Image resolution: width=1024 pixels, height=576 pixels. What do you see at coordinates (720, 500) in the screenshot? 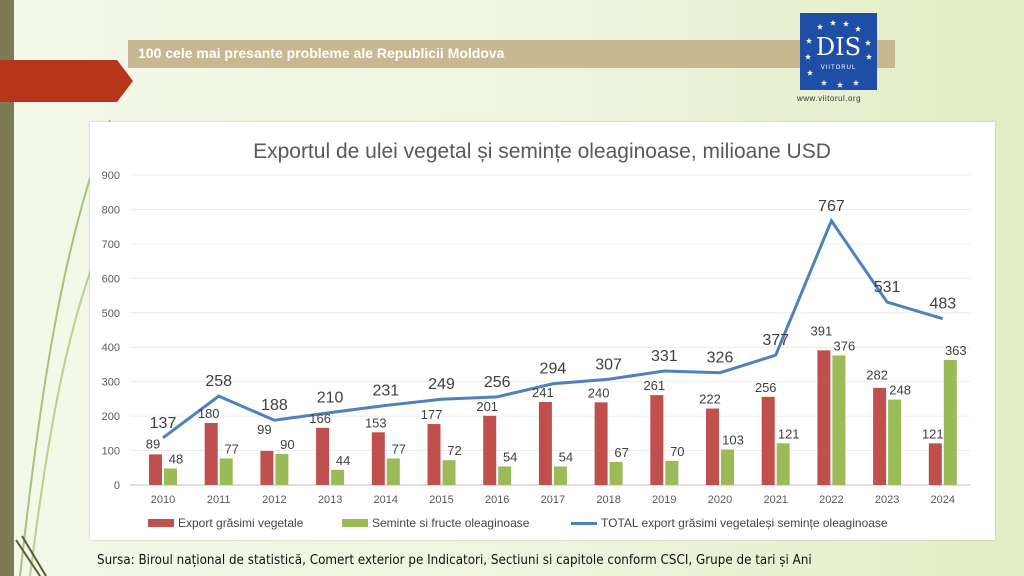
I see `x-tick-label: 2020` at bounding box center [720, 500].